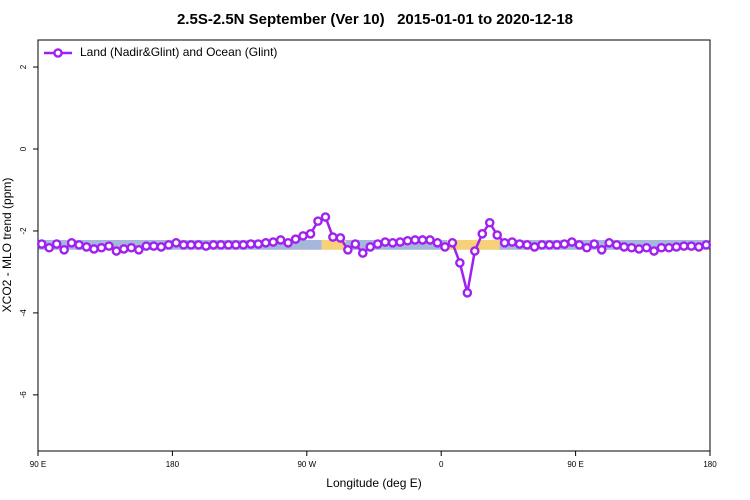 The height and width of the screenshot is (500, 750). I want to click on y-tick-label: -2, so click(23, 231).